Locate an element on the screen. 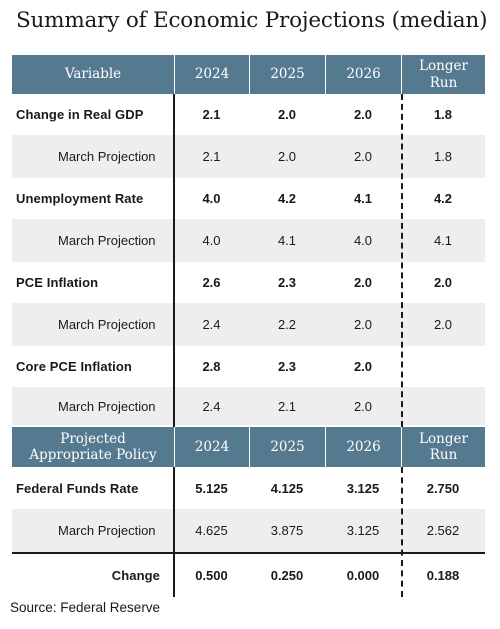  row-label: Core PCE Inflation is located at coordinates (74, 366).